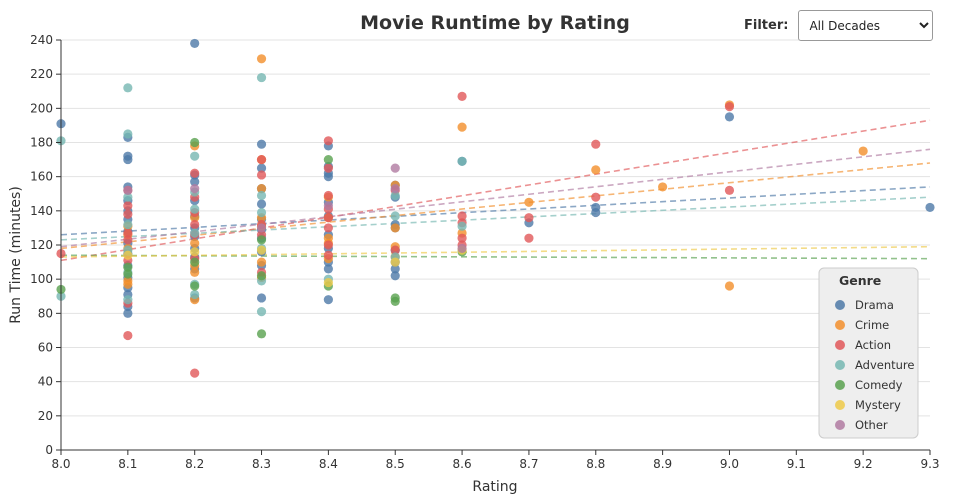  What do you see at coordinates (45, 313) in the screenshot?
I see `y-tick-label: 80` at bounding box center [45, 313].